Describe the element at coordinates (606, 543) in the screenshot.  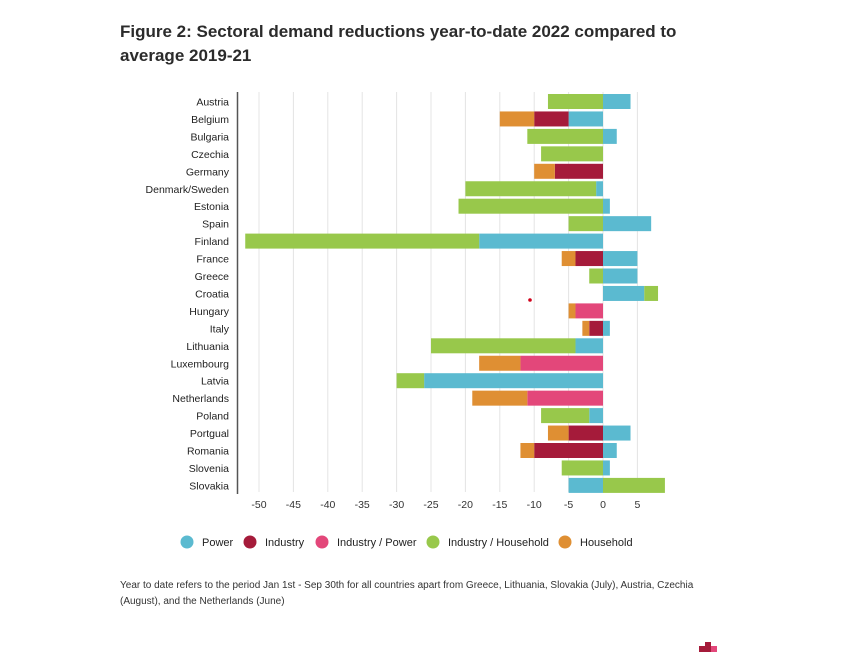
I see `legend-label: Household` at that location.